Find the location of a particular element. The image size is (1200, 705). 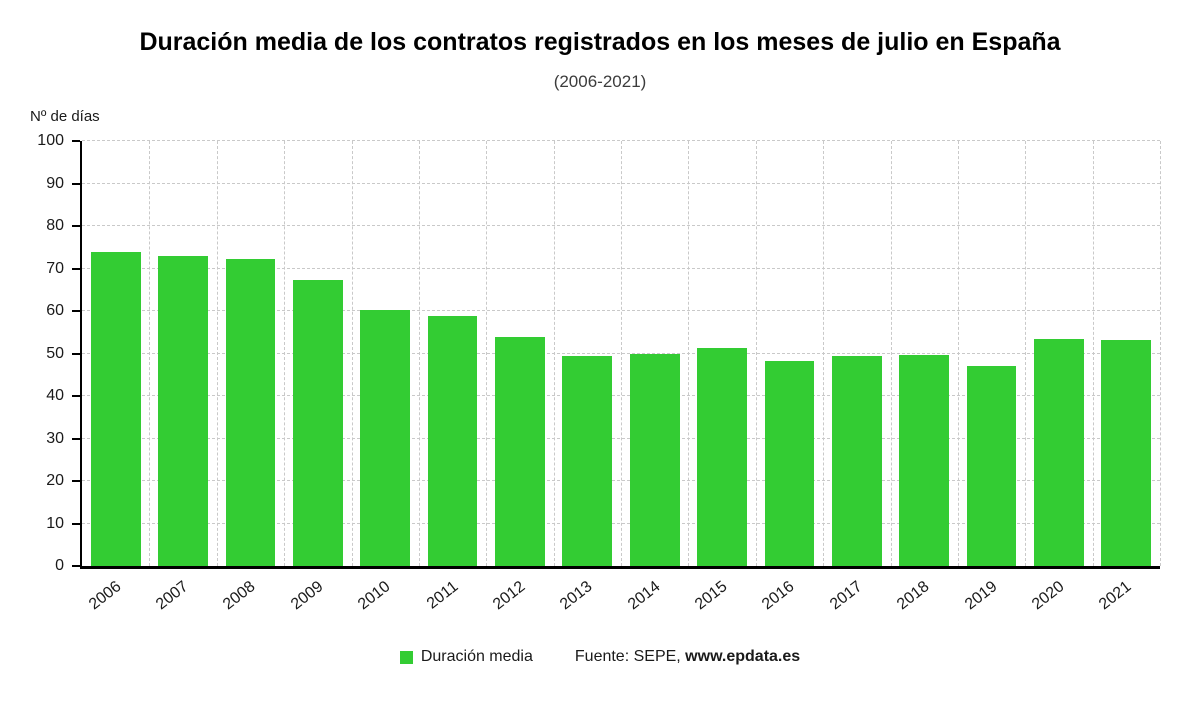

y-tick-label: 80 is located at coordinates (55, 225).